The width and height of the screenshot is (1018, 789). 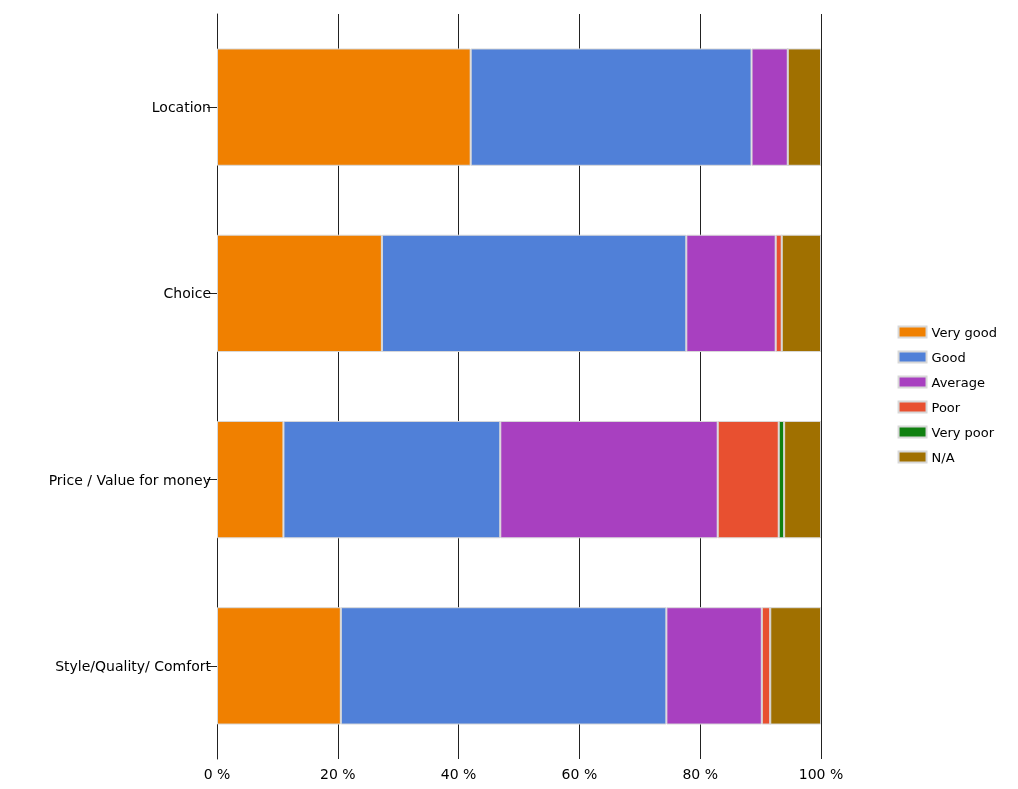 What do you see at coordinates (943, 457) in the screenshot?
I see `legend-label: N/A` at bounding box center [943, 457].